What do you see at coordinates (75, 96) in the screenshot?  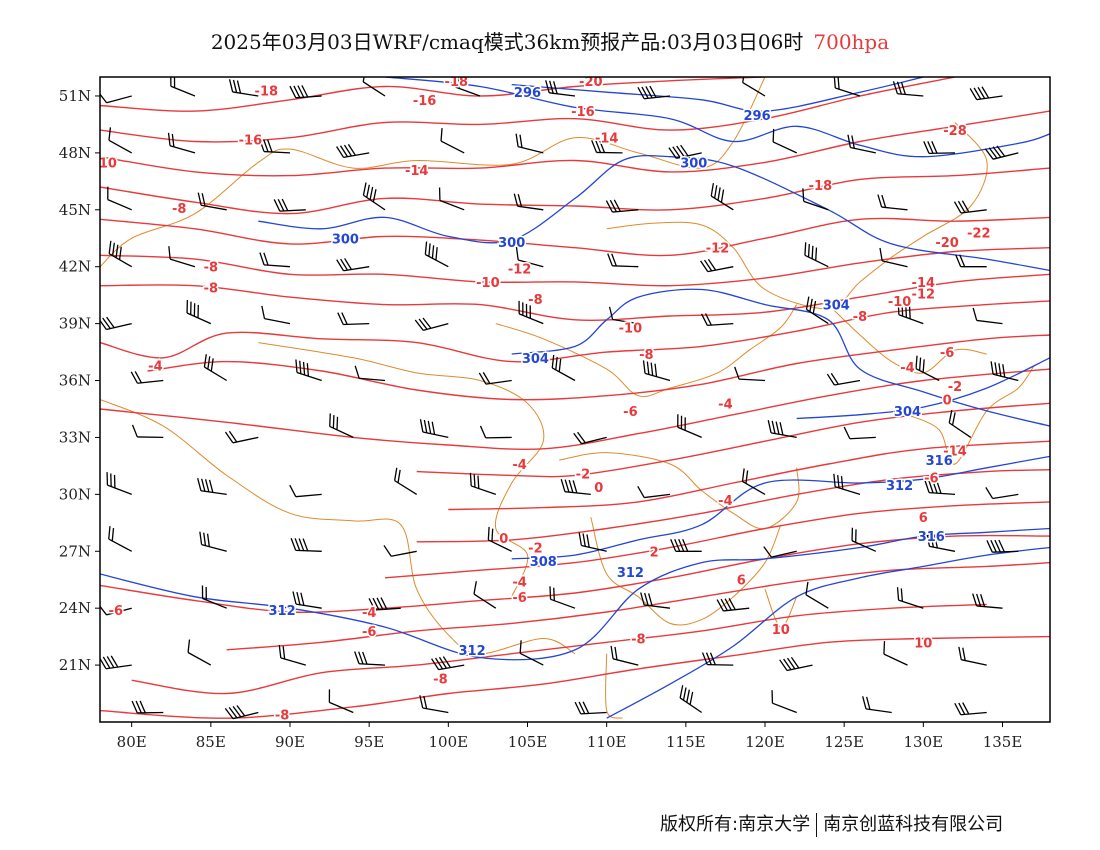 I see `y-tick-label: 51N` at bounding box center [75, 96].